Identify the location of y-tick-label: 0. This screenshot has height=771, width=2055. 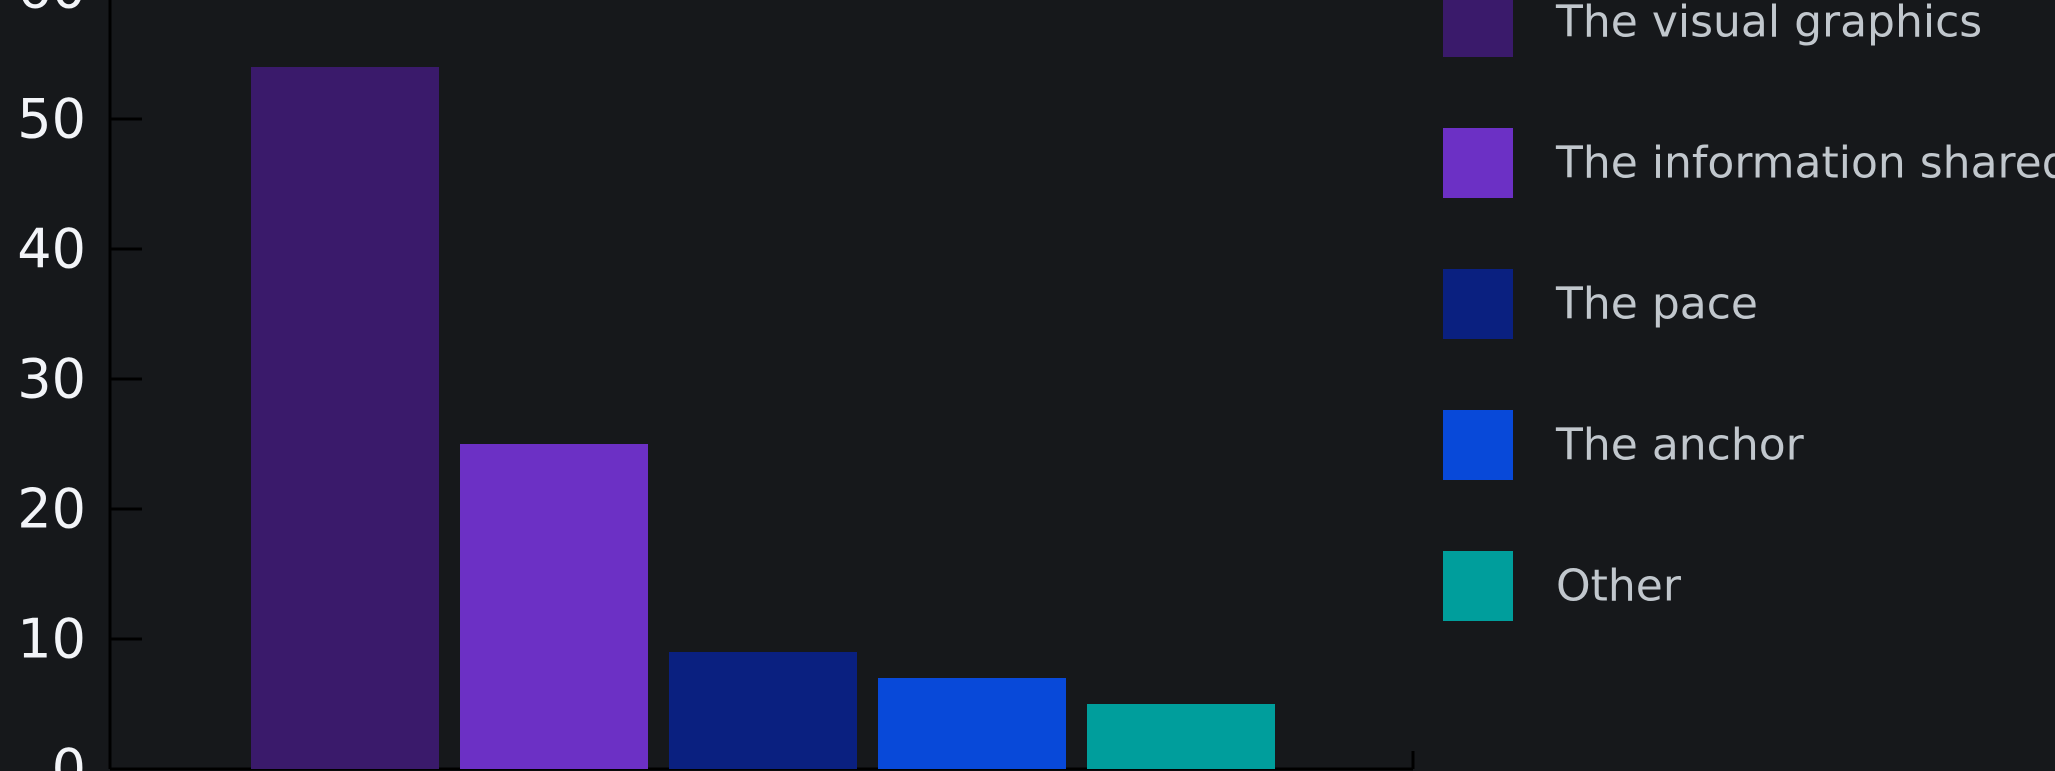
(69, 754).